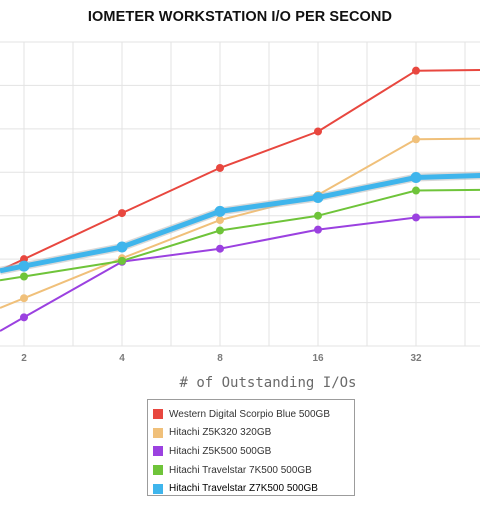 The width and height of the screenshot is (480, 526). What do you see at coordinates (220, 451) in the screenshot?
I see `legend-label: Hitachi Z5K500 500GB` at bounding box center [220, 451].